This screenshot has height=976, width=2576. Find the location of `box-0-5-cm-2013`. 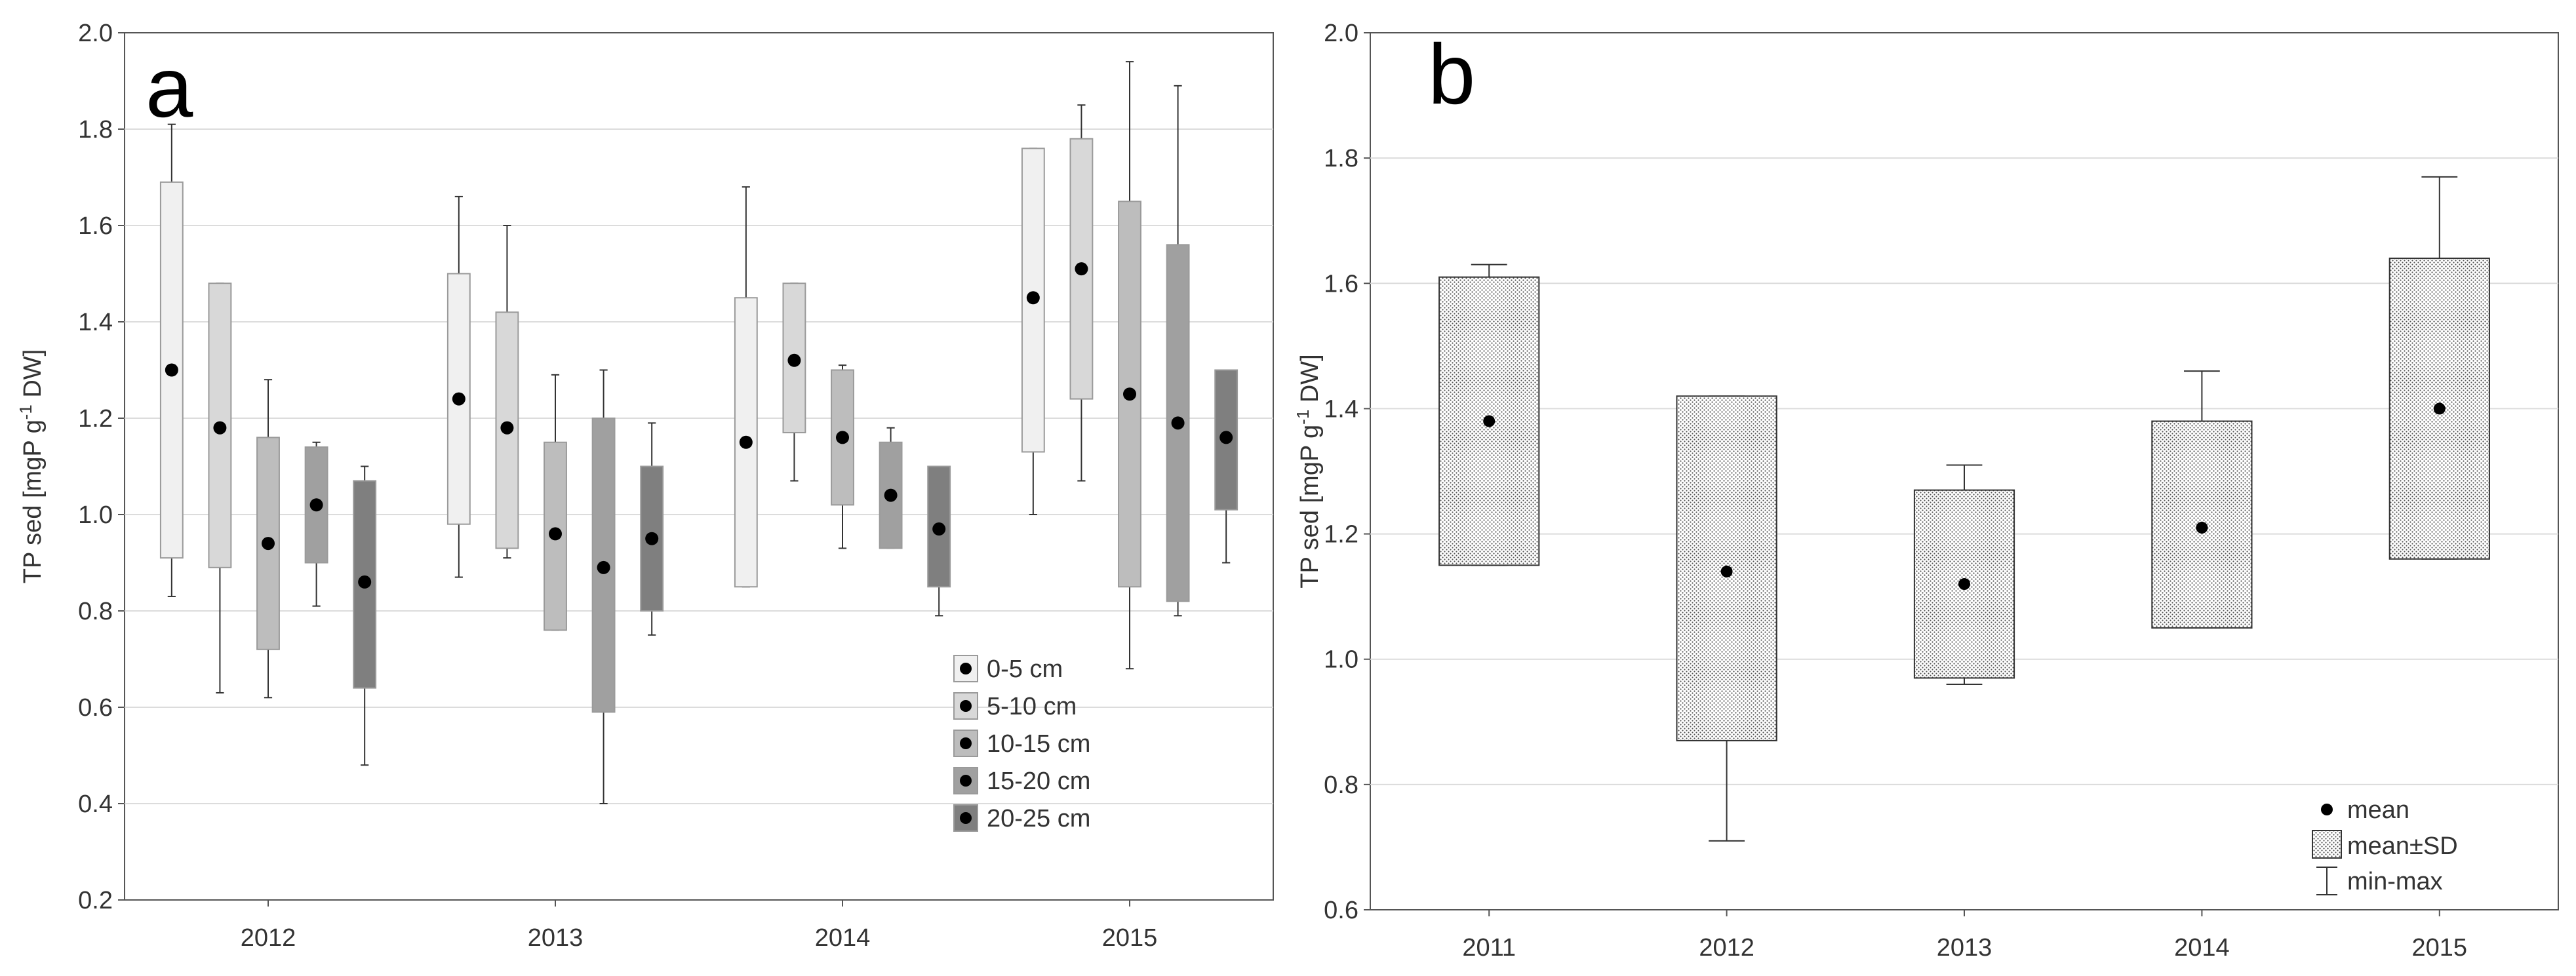

box-0-5-cm-2013 is located at coordinates (458, 386).